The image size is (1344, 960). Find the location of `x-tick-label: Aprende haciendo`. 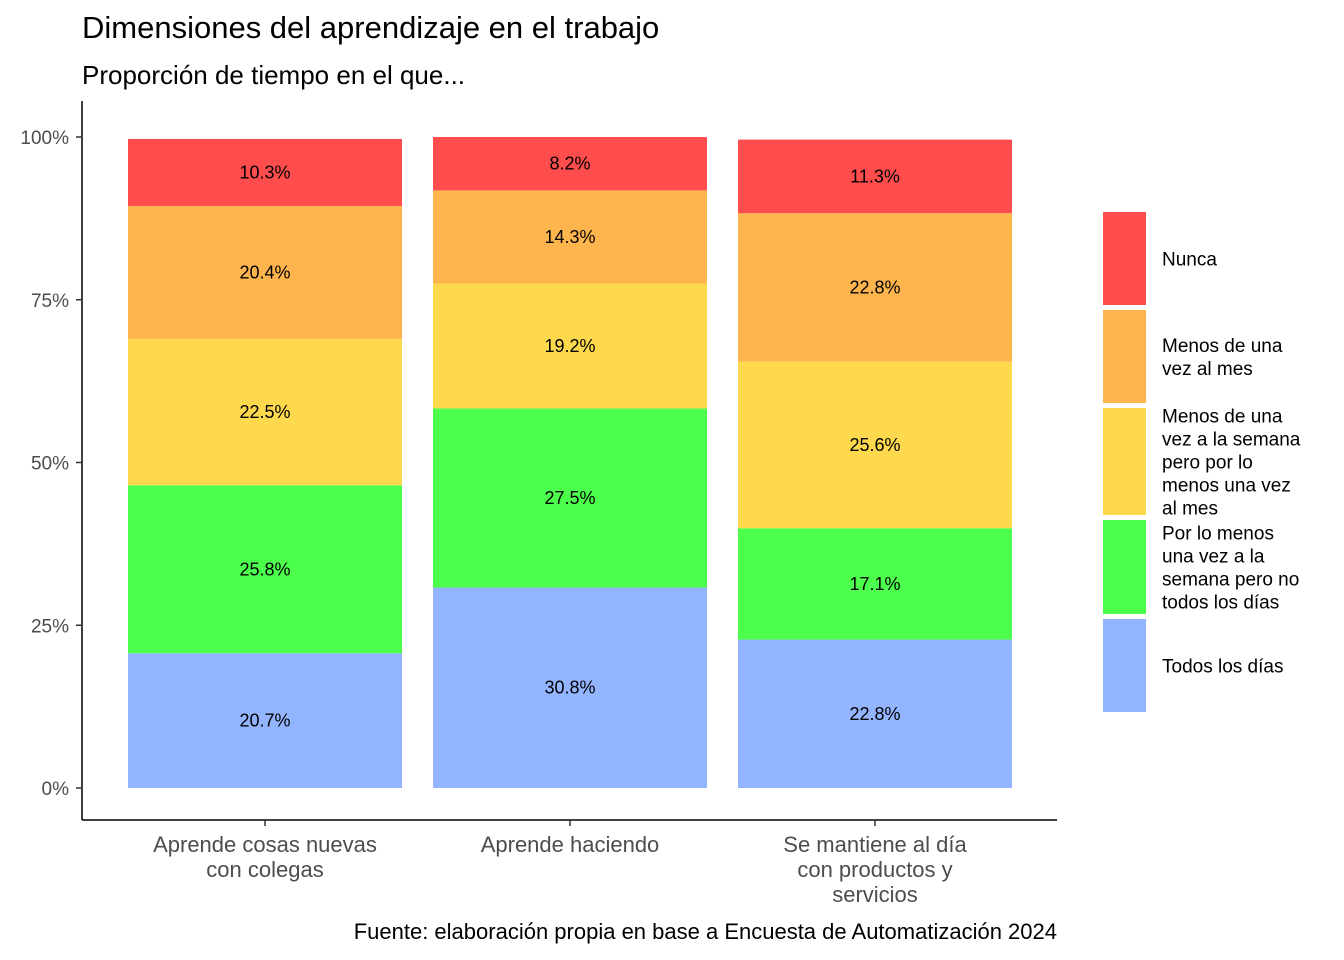

x-tick-label: Aprende haciendo is located at coordinates (570, 844).